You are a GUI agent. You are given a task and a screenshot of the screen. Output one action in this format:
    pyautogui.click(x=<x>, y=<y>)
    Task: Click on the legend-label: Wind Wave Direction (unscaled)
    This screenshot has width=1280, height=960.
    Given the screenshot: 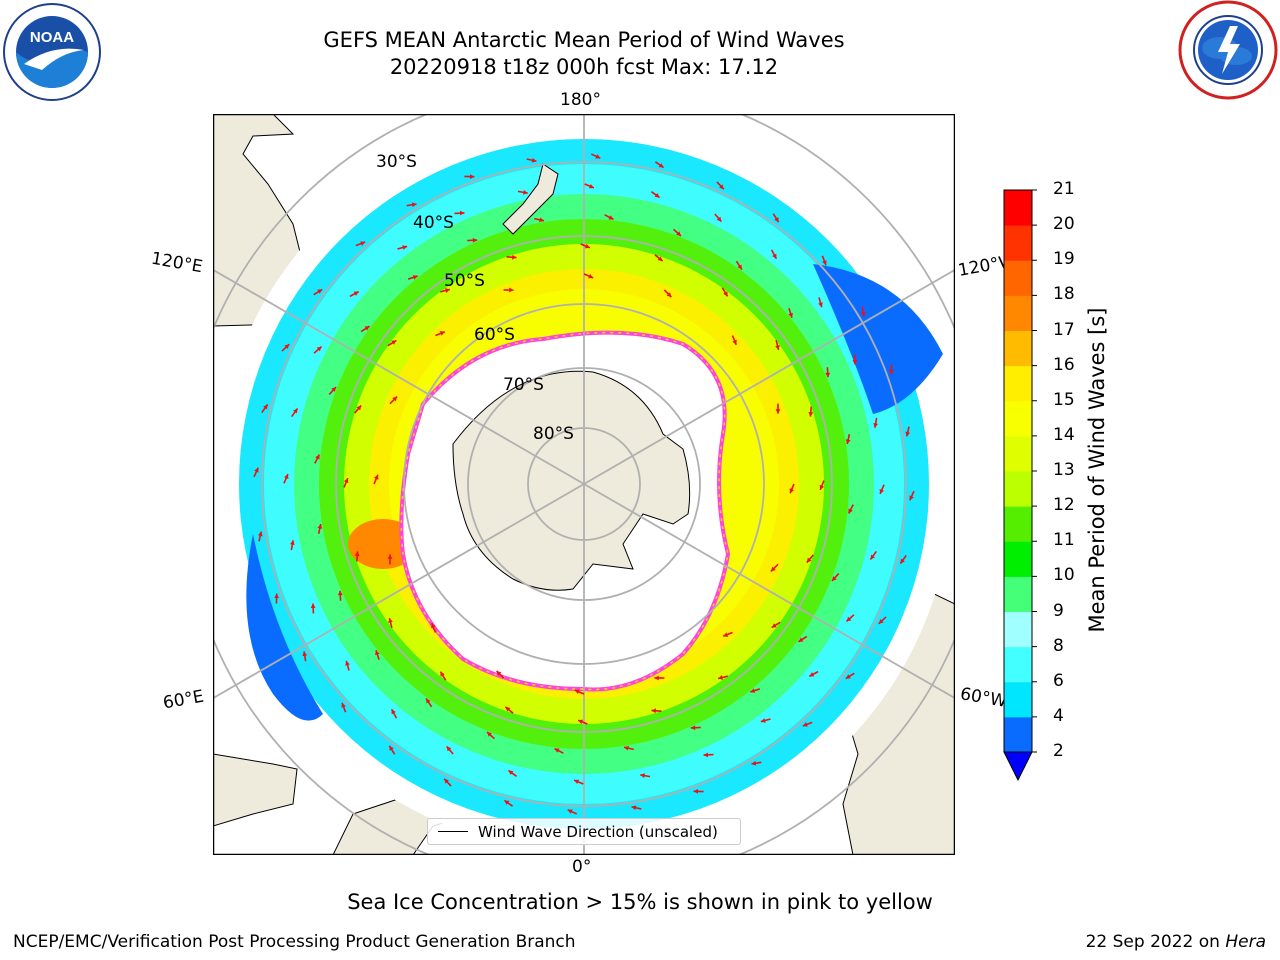 What is the action you would take?
    pyautogui.click(x=598, y=832)
    